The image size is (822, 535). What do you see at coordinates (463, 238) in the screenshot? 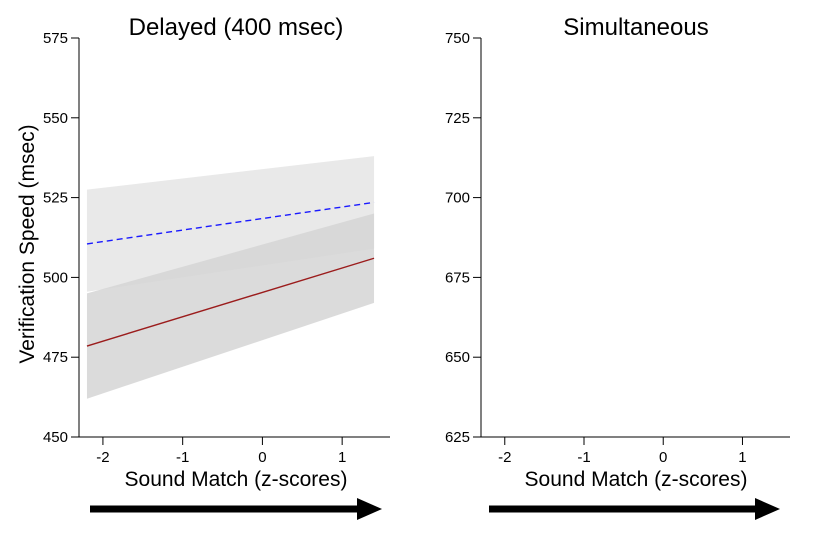
I see `y-axis-ticks: 625 650 675 700 725 750` at bounding box center [463, 238].